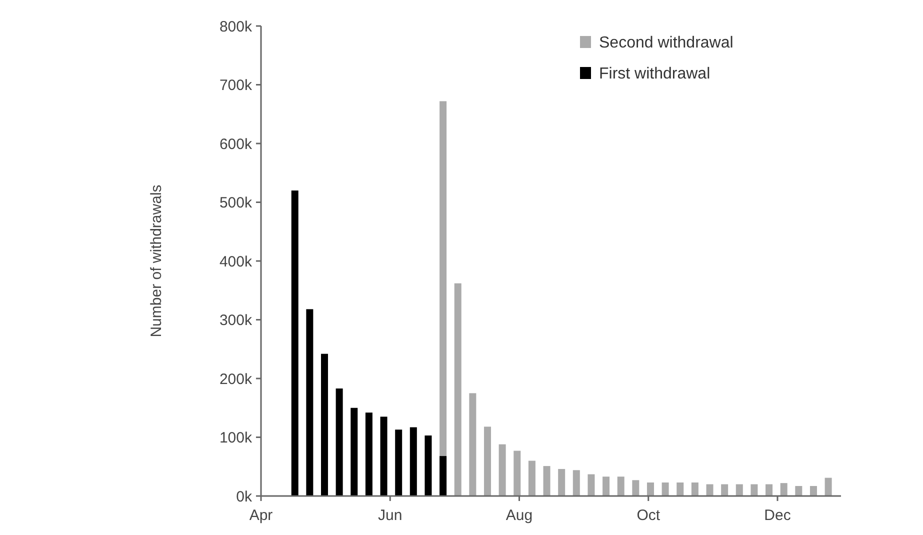 This screenshot has width=923, height=535. I want to click on y-tick-label: 700k, so click(235, 85).